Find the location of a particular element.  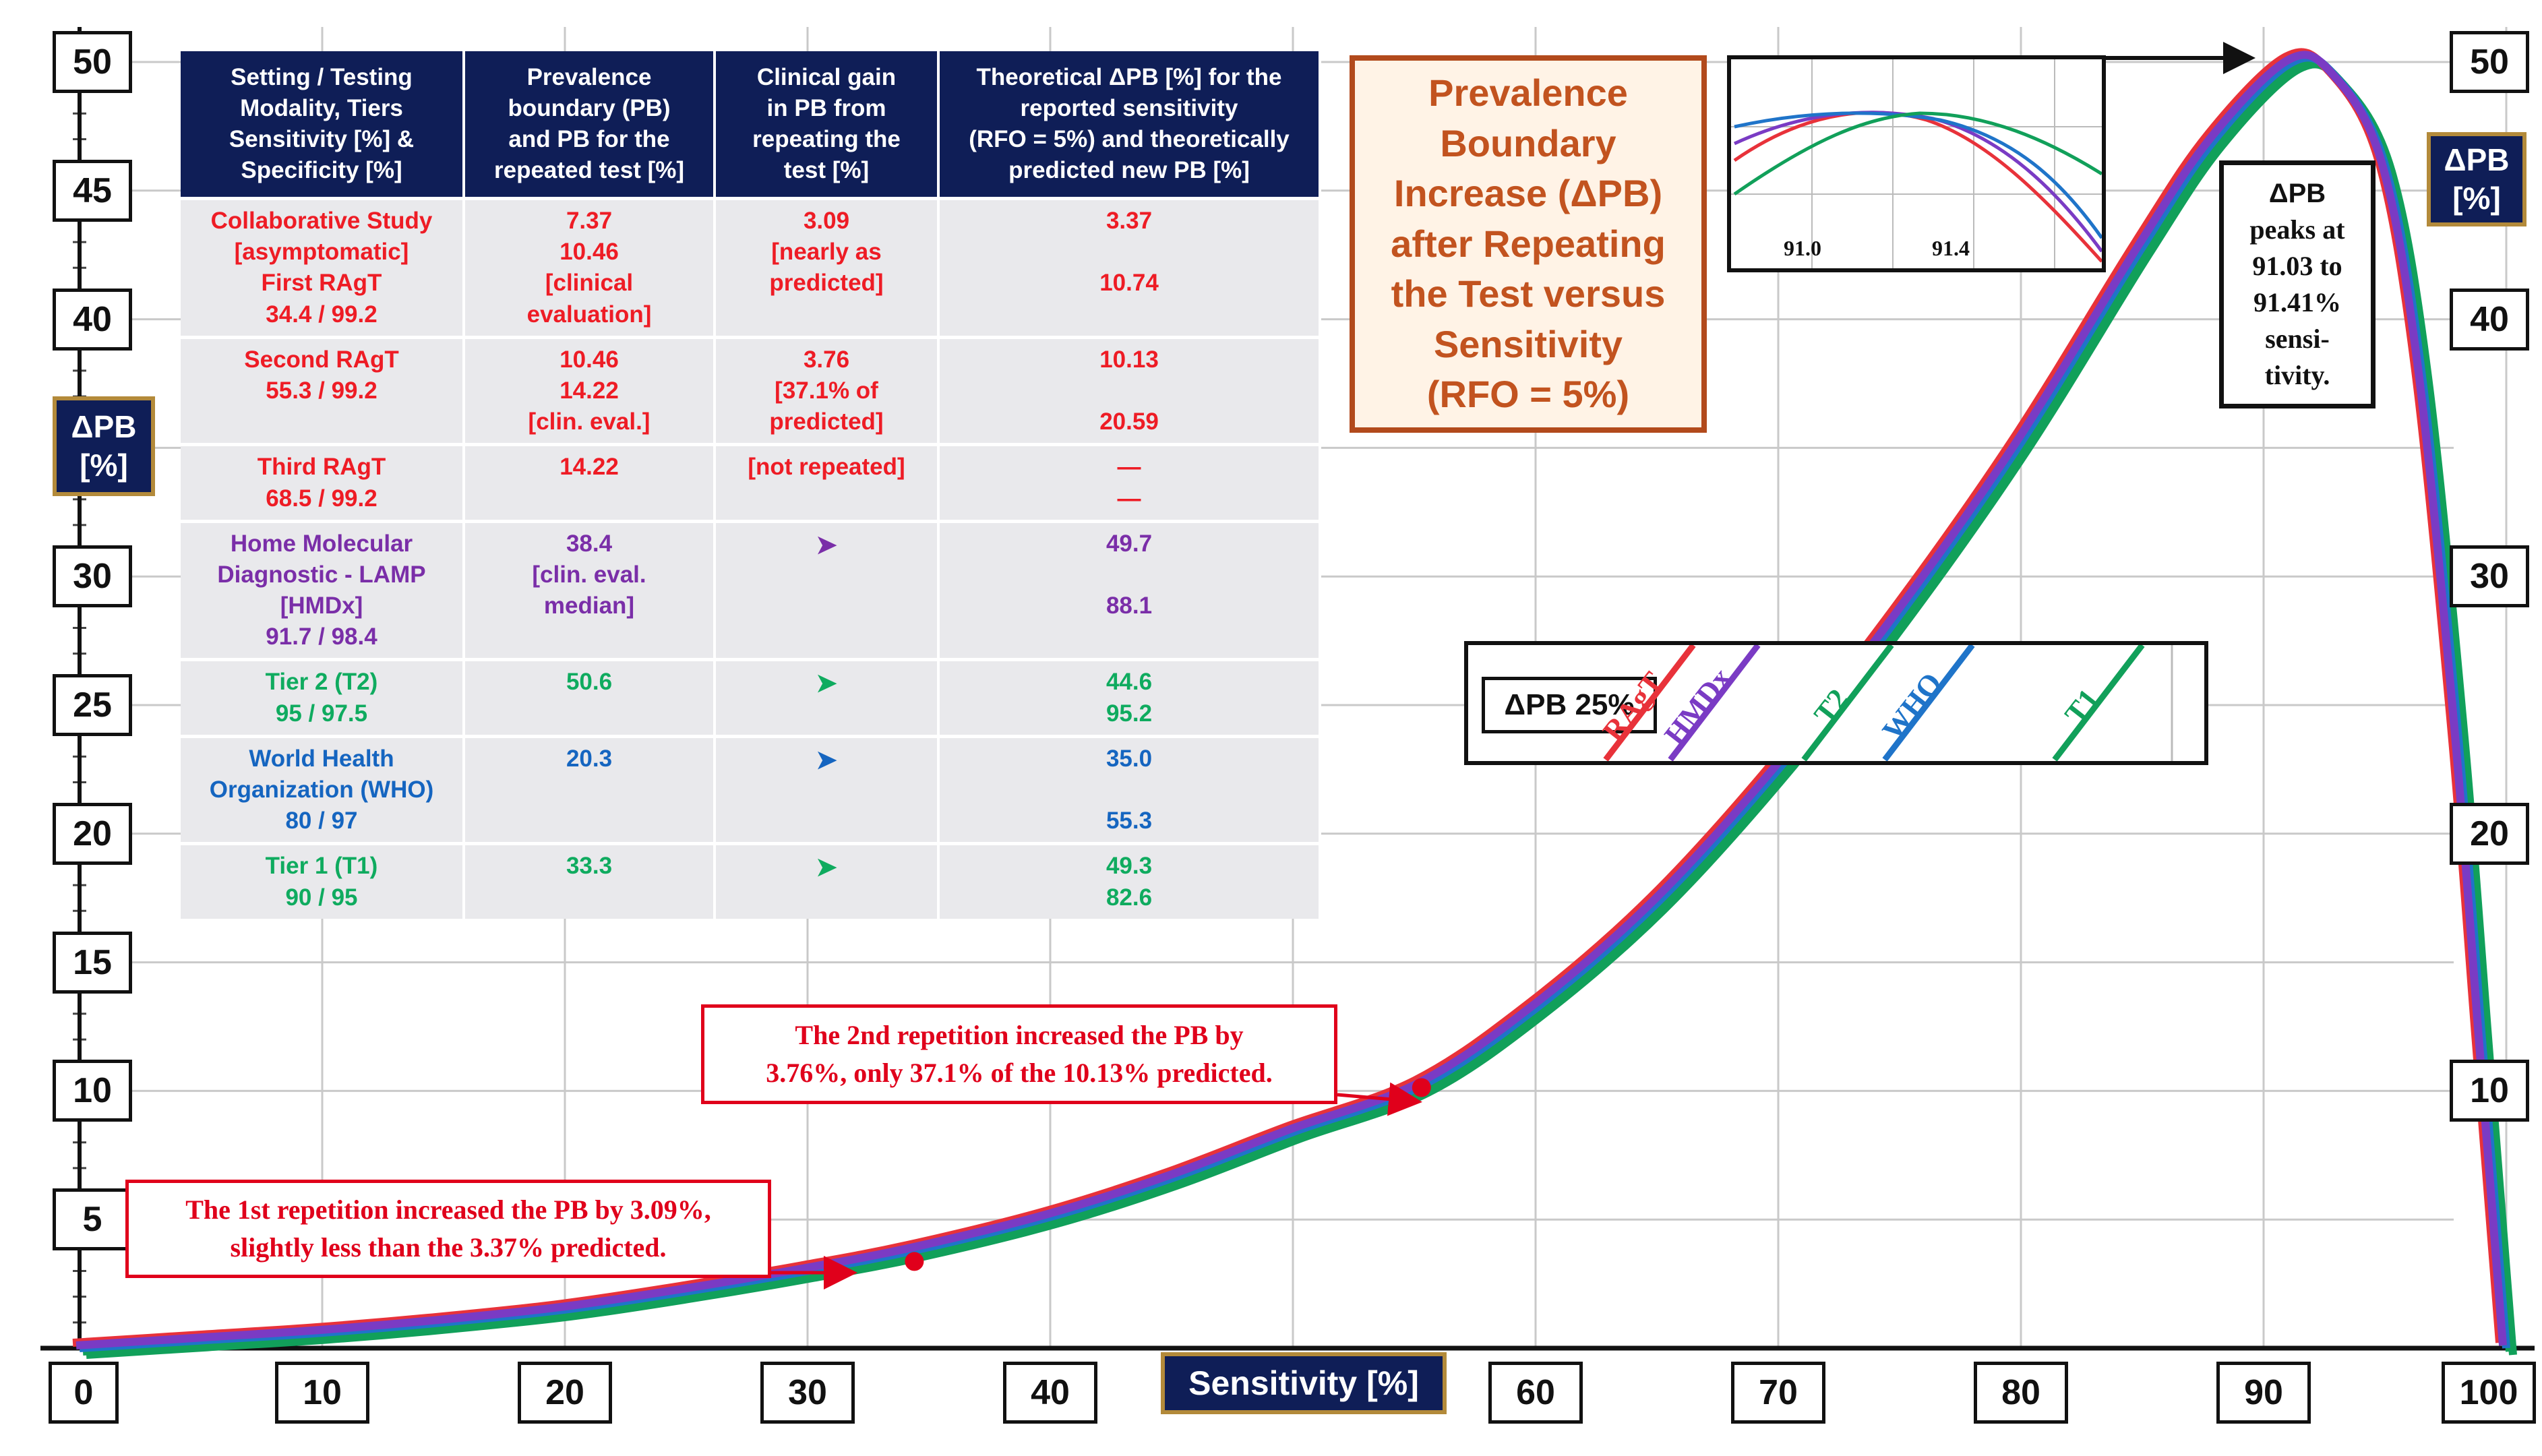

legend-label-t1: T1 is located at coordinates (2081, 707).